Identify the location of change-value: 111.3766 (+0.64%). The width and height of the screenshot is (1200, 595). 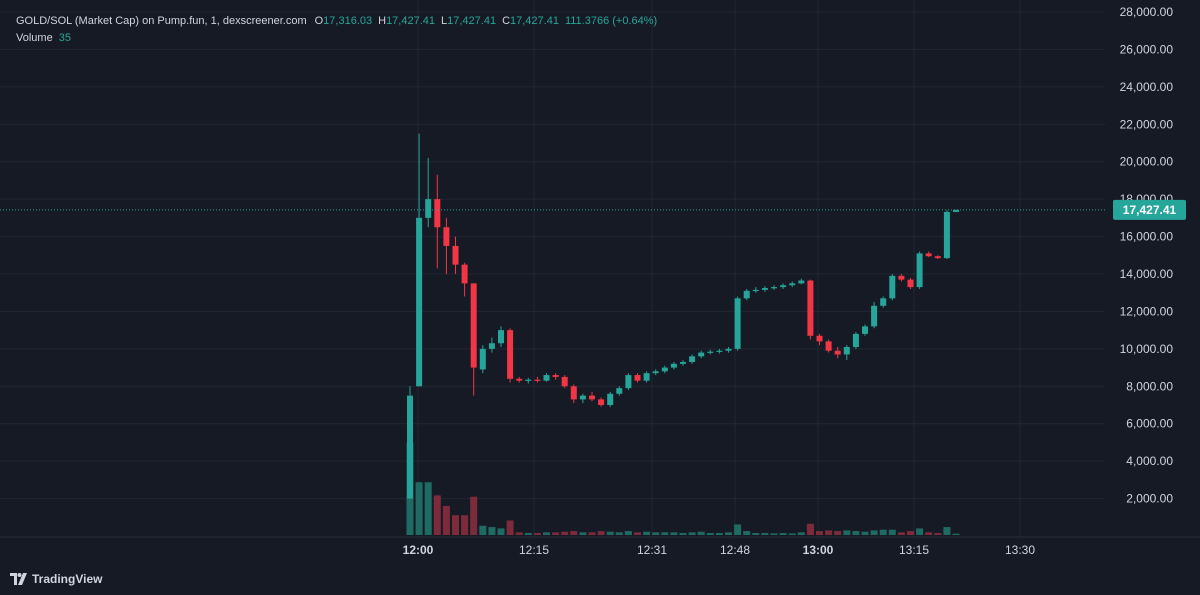
(611, 21).